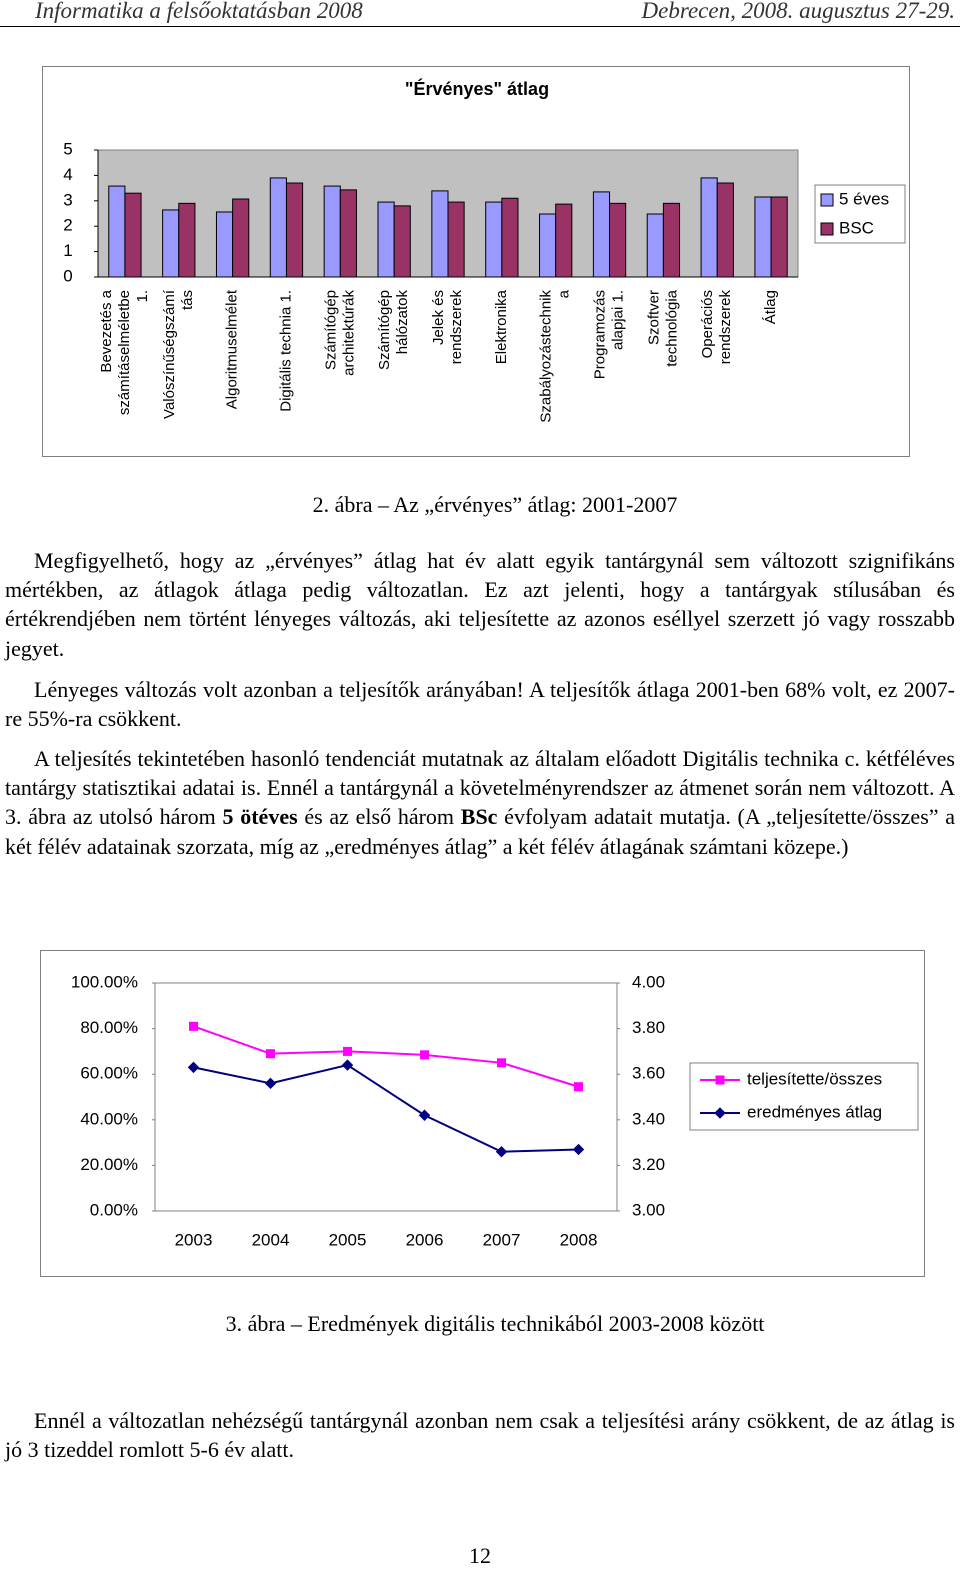  I want to click on text-run: és az első három, so click(379, 817).